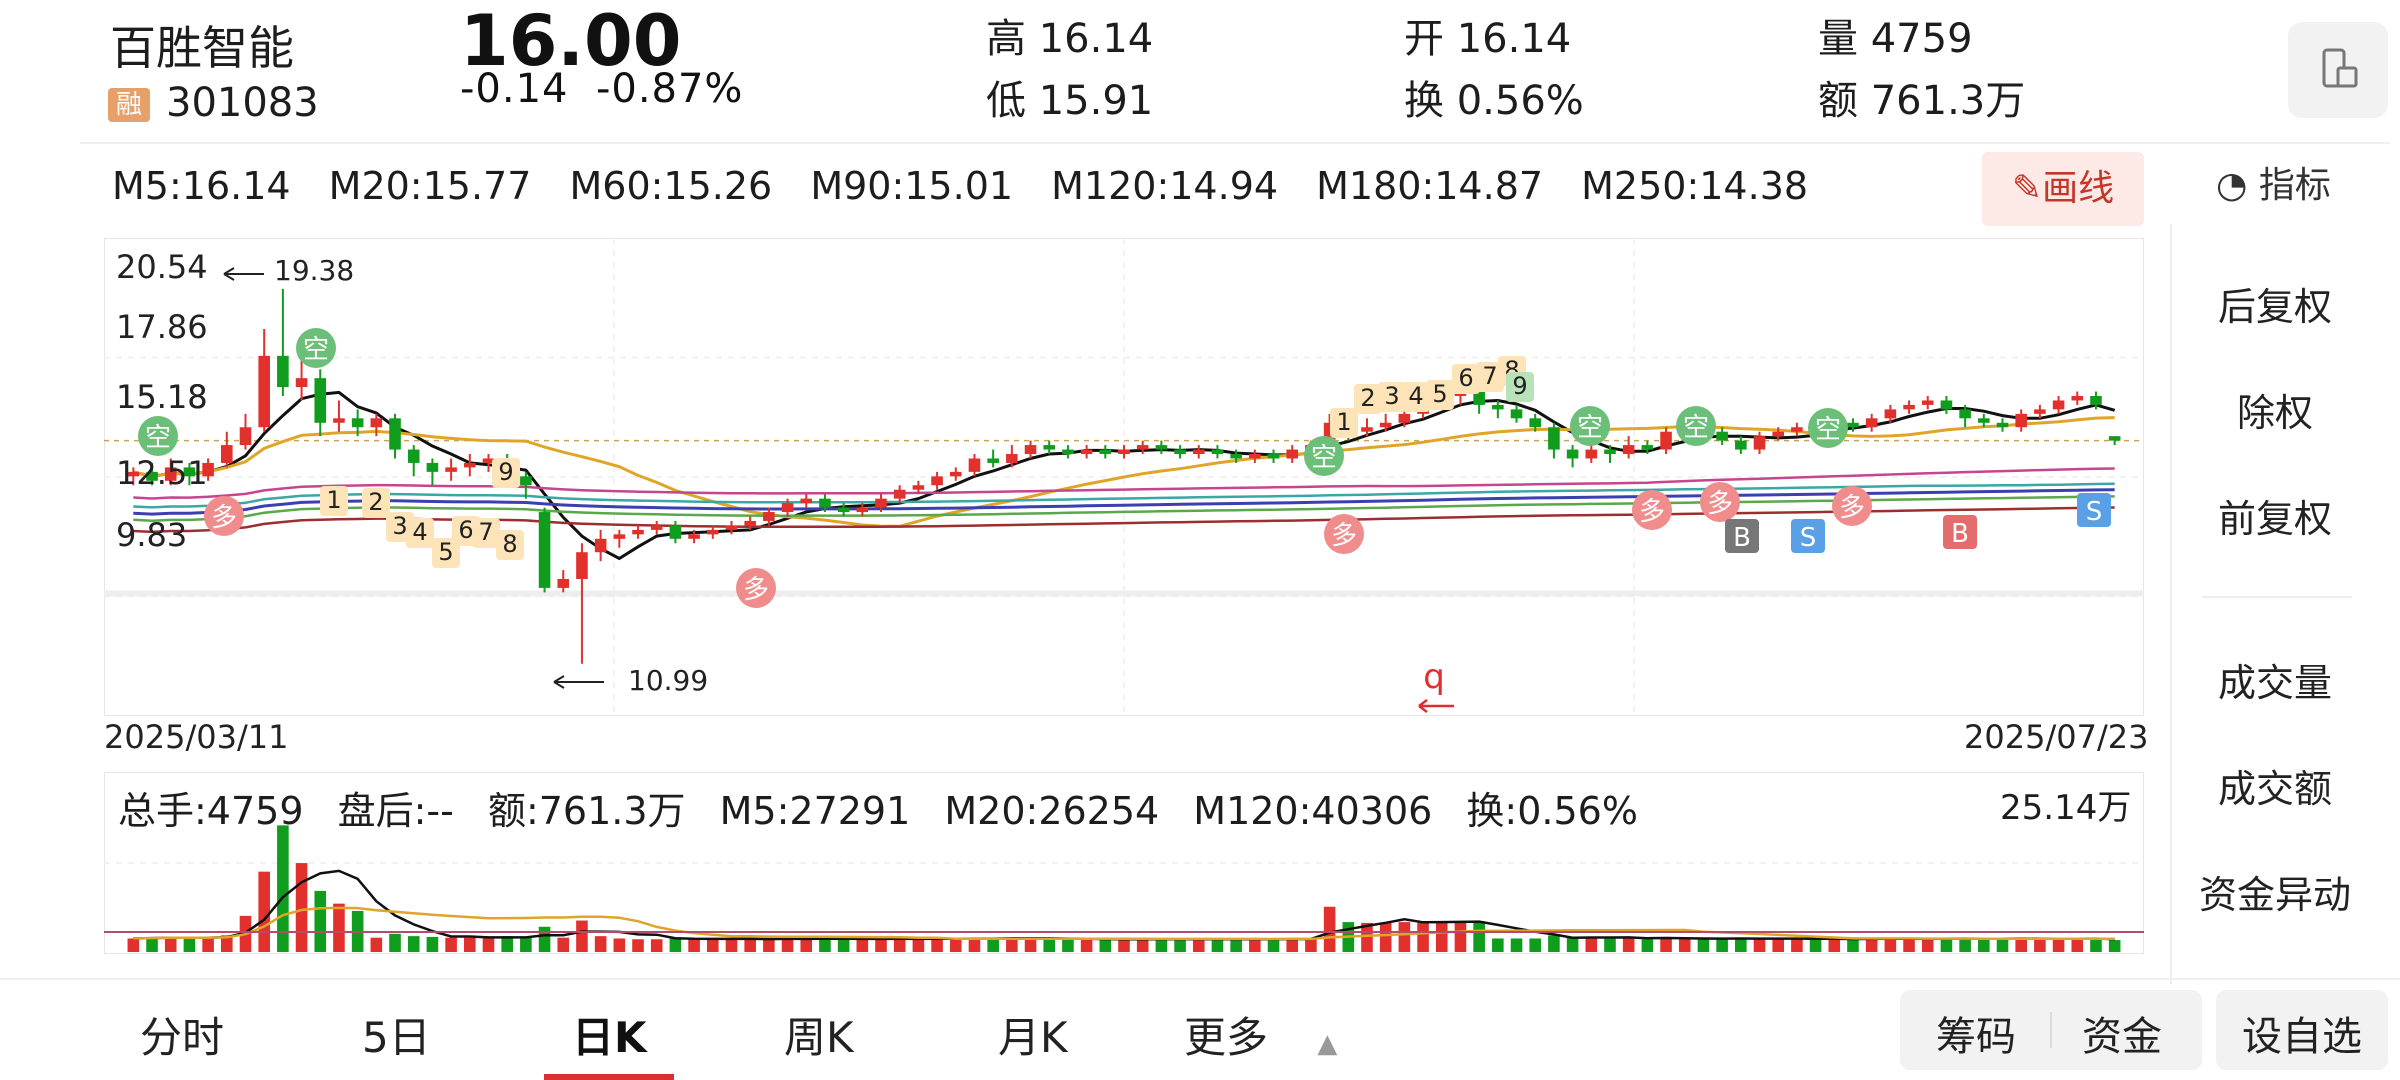  What do you see at coordinates (465, 530) in the screenshot?
I see `td-count-down: 6` at bounding box center [465, 530].